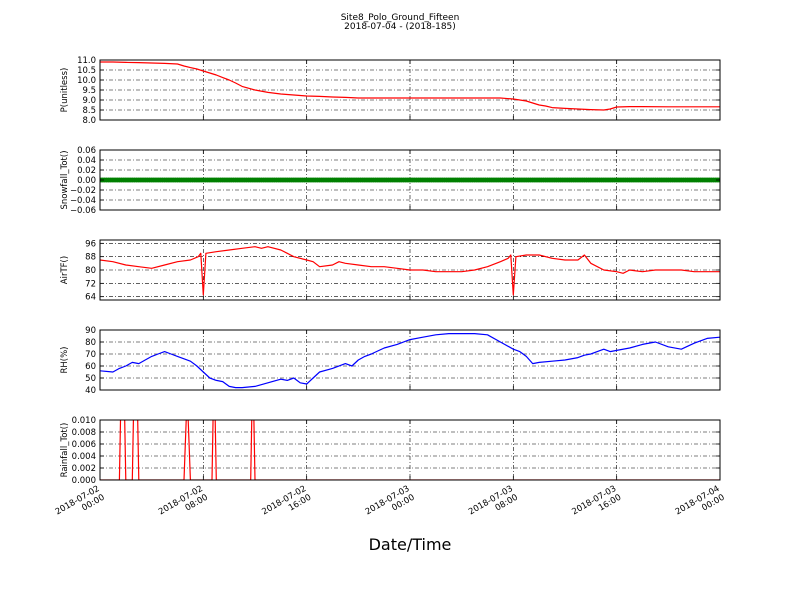 Image resolution: width=800 pixels, height=600 pixels. What do you see at coordinates (286, 505) in the screenshot?
I see `x-tick-label: 2018-07-0216:00` at bounding box center [286, 505].